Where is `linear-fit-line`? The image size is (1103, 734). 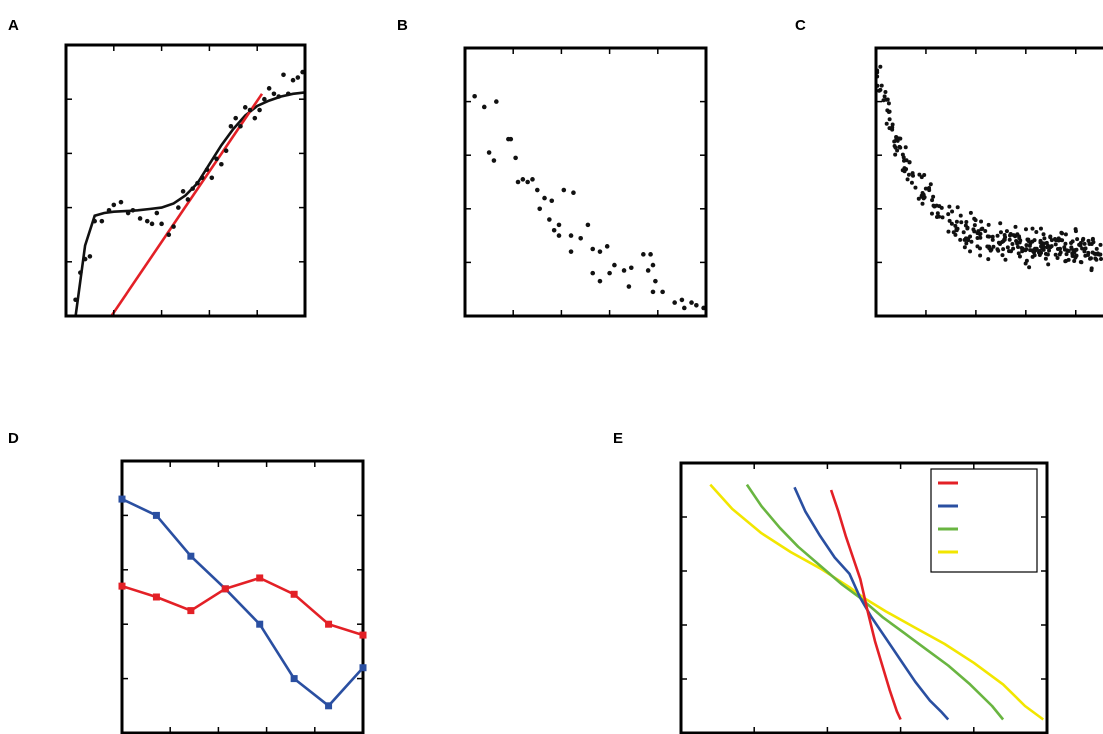
linear-fit-line is located at coordinates (187, 204).